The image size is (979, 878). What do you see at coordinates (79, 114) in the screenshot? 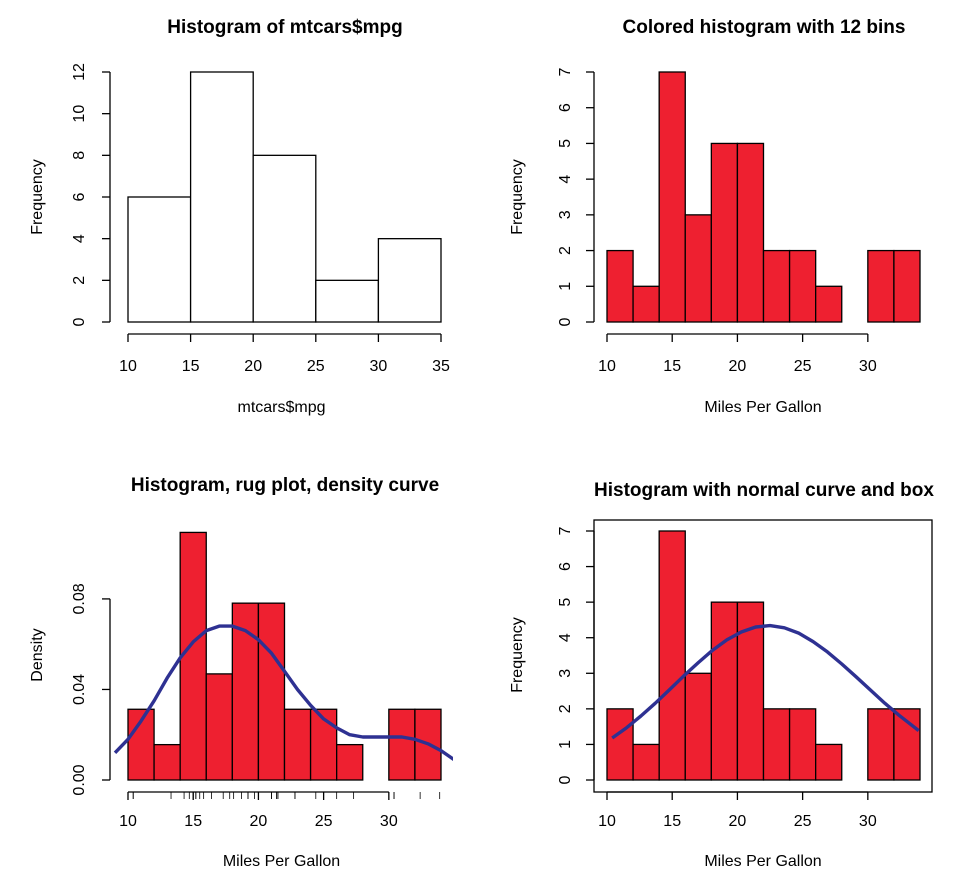
I see `y-tick-label: 10` at bounding box center [79, 114].